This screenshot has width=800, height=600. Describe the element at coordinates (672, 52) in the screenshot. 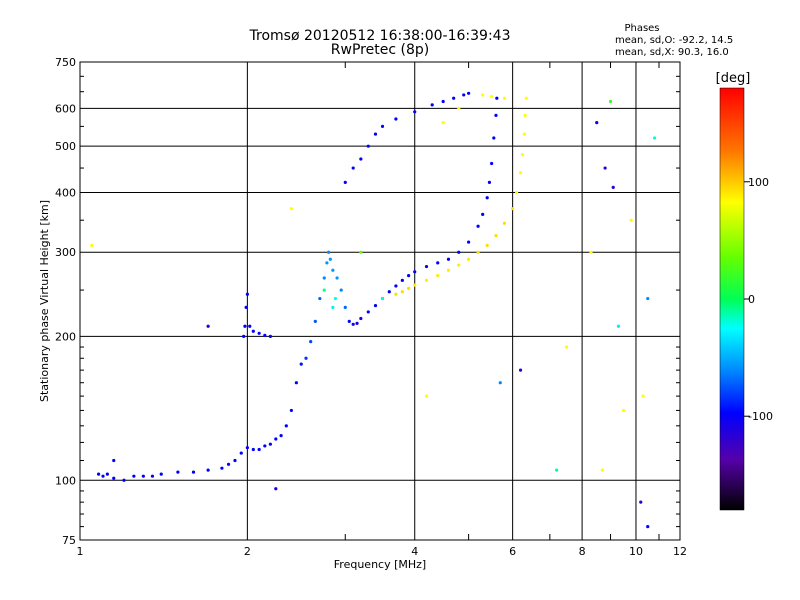

I see `phase-box-line2: mean, sd,X: 90.3, 16.0` at that location.